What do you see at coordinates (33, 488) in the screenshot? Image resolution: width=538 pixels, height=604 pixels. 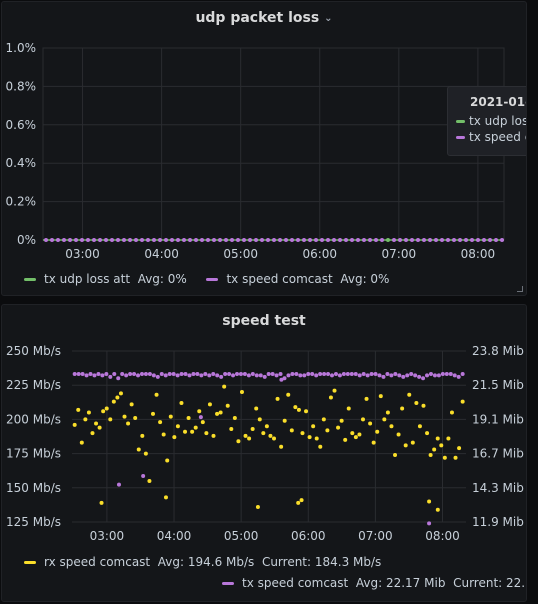 I see `y-left-tick-label: 150 Mb/s` at bounding box center [33, 488].